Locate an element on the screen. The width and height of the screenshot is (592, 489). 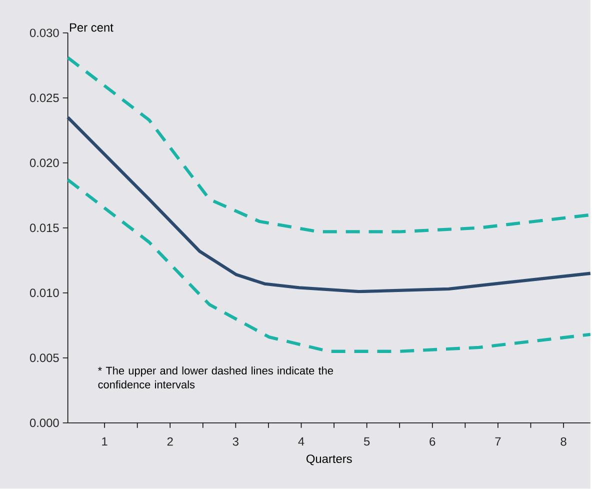
x-tick-label: 6 is located at coordinates (433, 441).